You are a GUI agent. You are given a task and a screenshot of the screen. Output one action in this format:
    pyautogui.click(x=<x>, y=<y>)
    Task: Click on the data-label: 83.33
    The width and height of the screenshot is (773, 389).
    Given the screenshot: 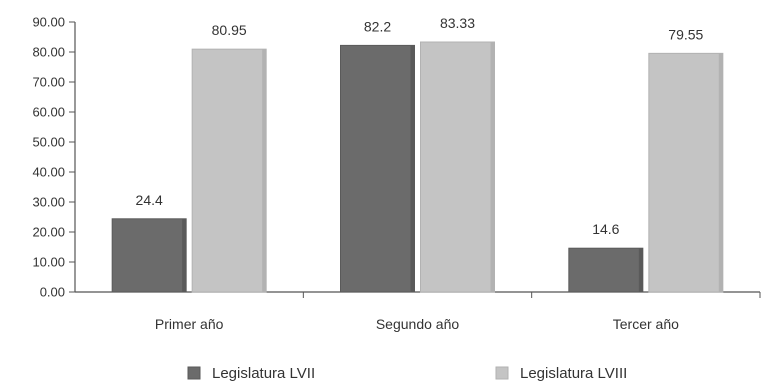 What is the action you would take?
    pyautogui.click(x=457, y=23)
    